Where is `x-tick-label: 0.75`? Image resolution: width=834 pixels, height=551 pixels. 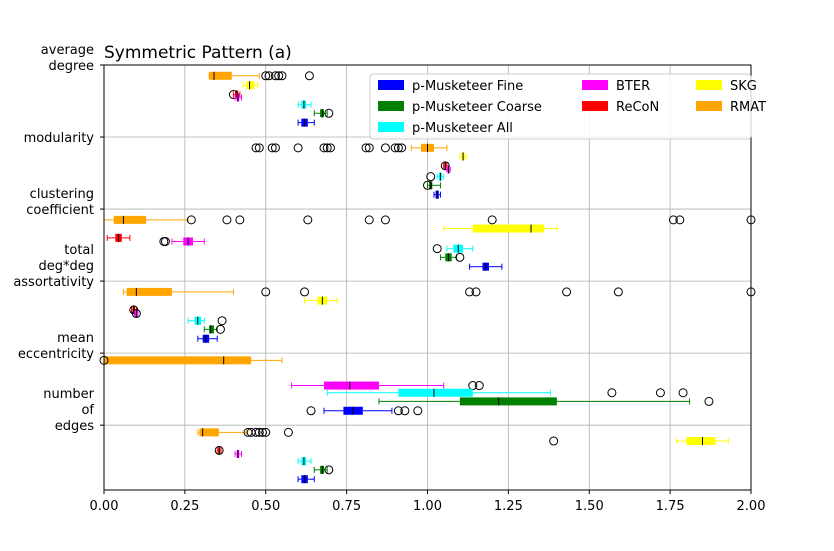
x-tick-label: 0.75 is located at coordinates (346, 506).